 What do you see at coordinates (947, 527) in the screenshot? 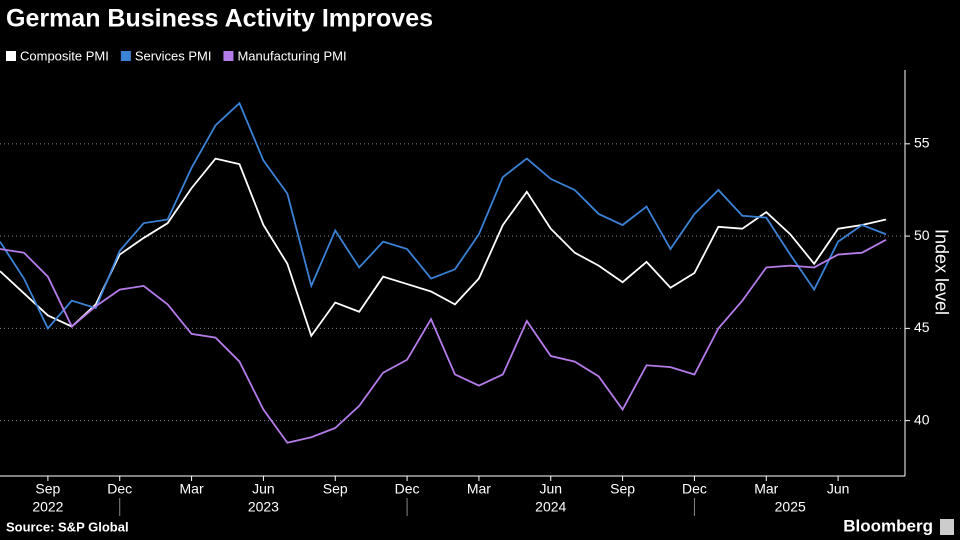
I see `brand-icon` at bounding box center [947, 527].